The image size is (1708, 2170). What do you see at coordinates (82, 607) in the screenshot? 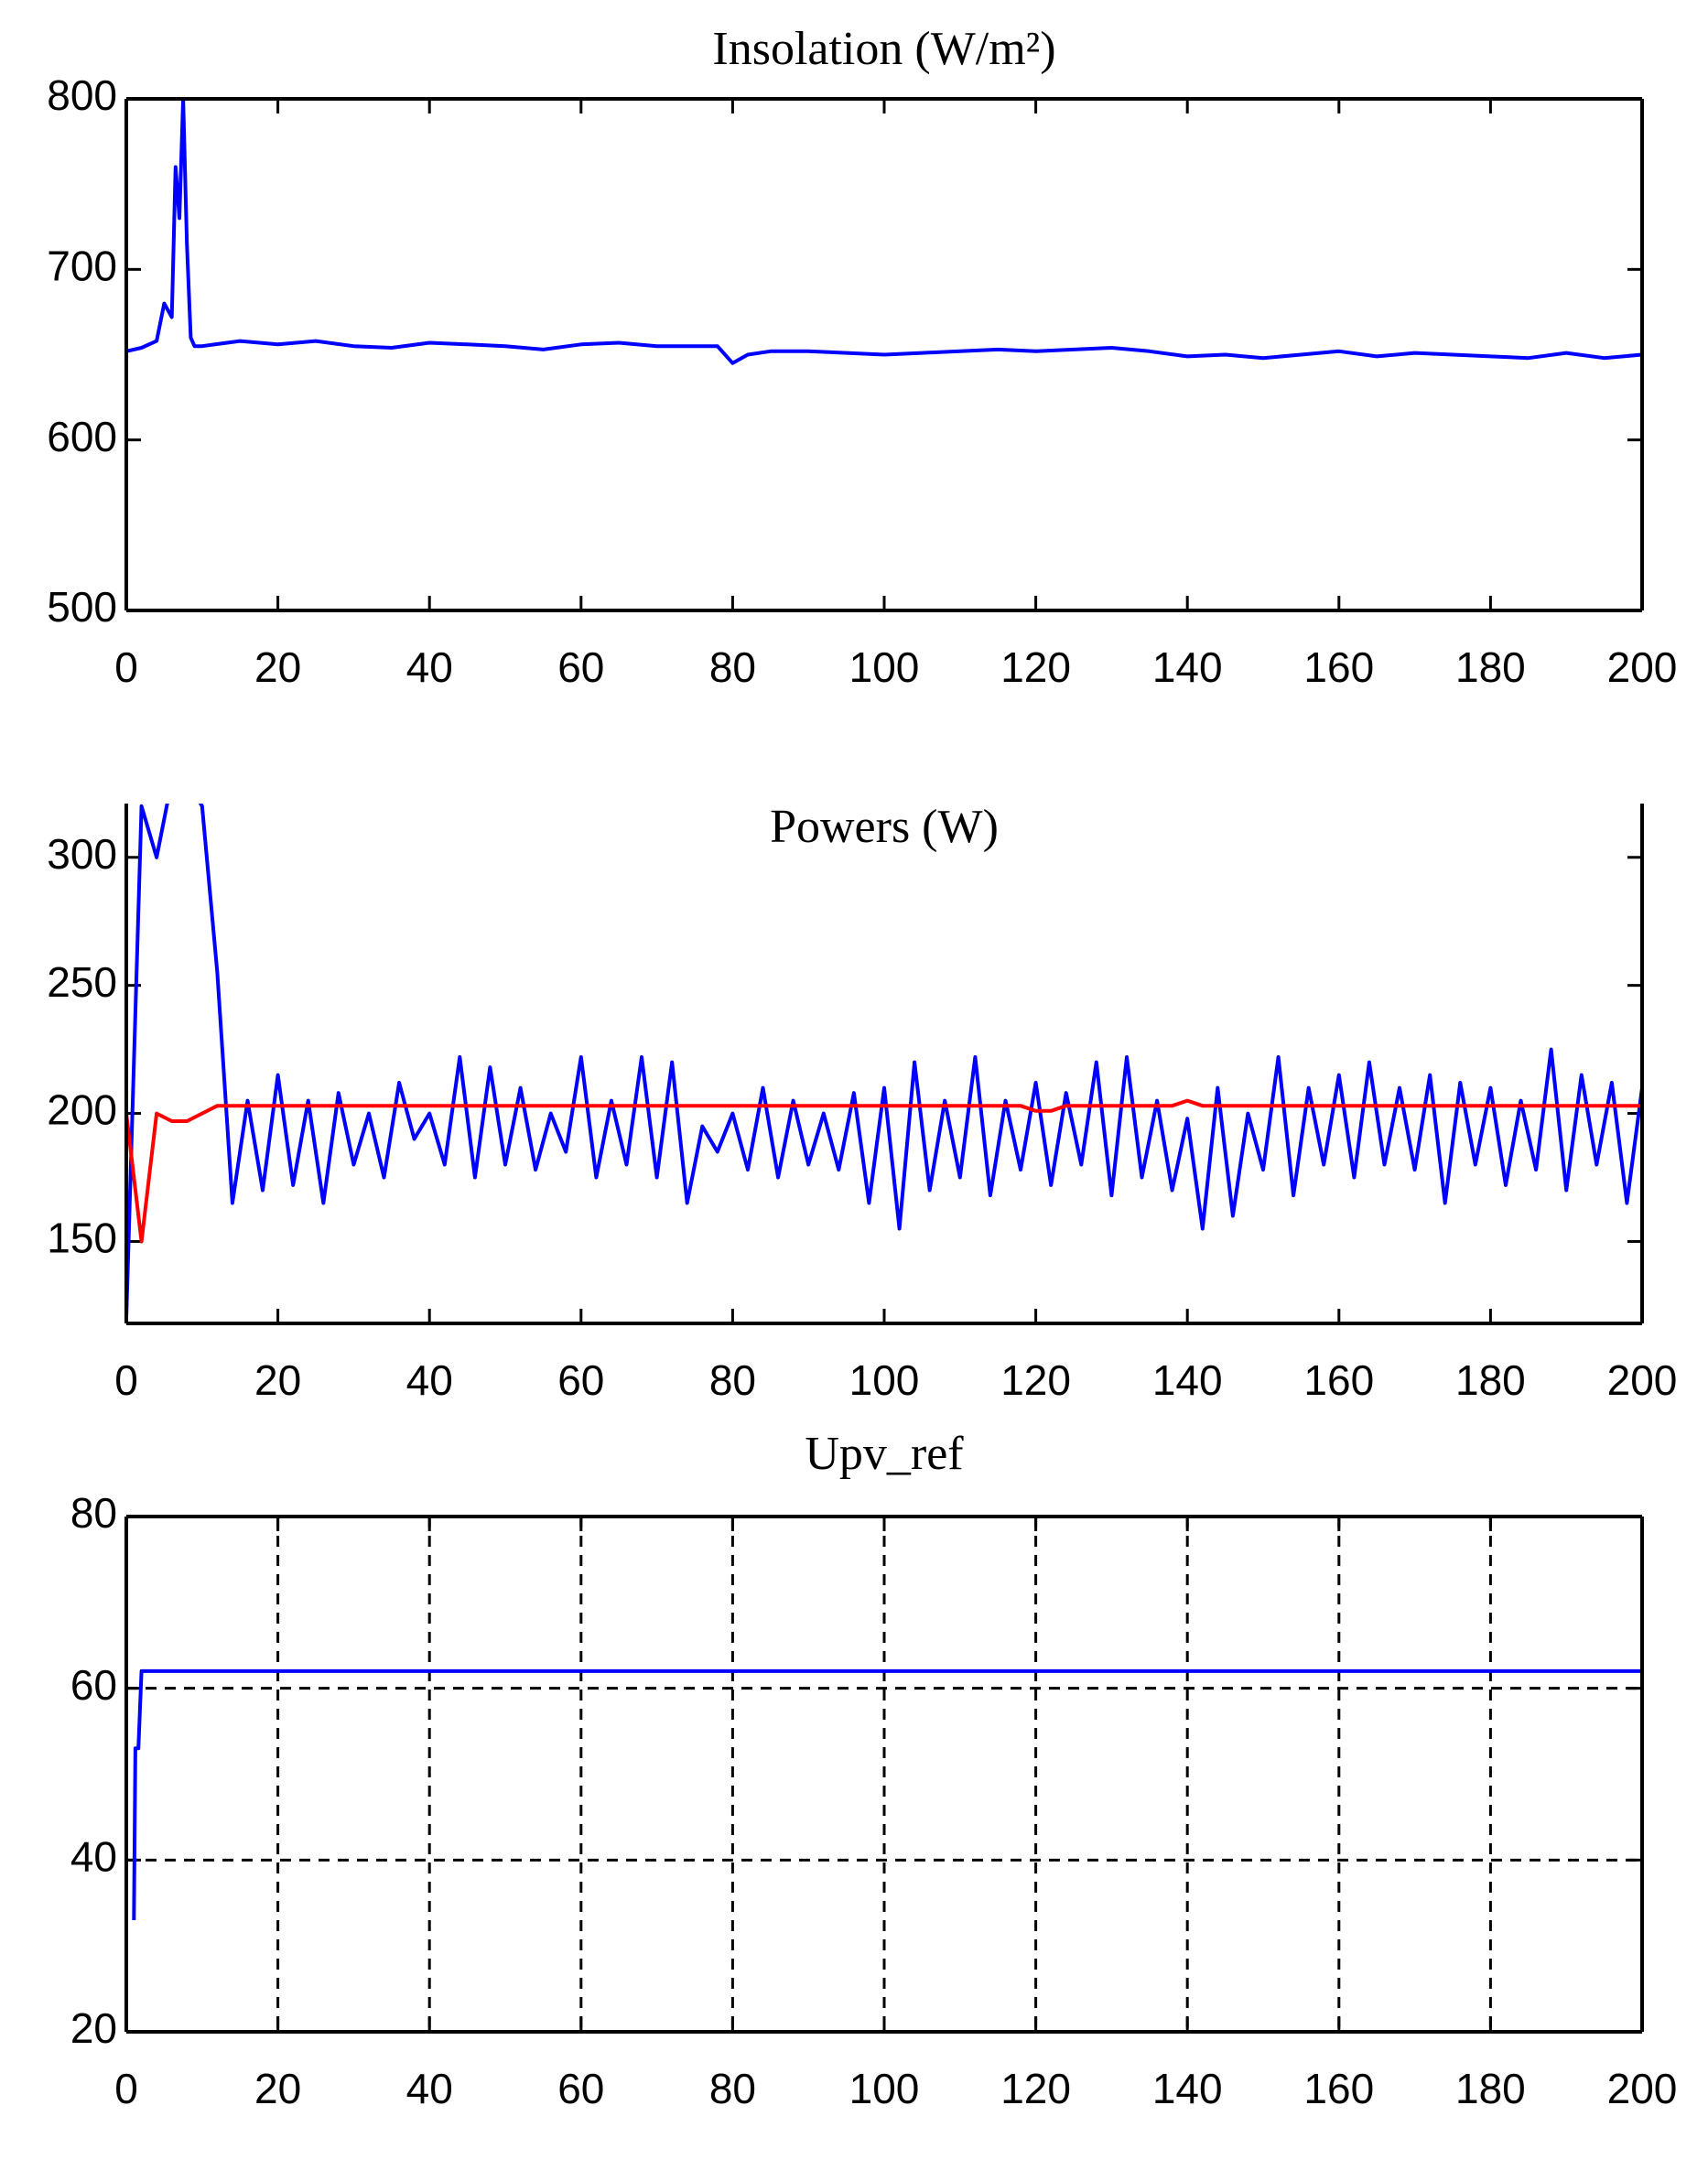
I see `y-tick-label: 500` at bounding box center [82, 607].